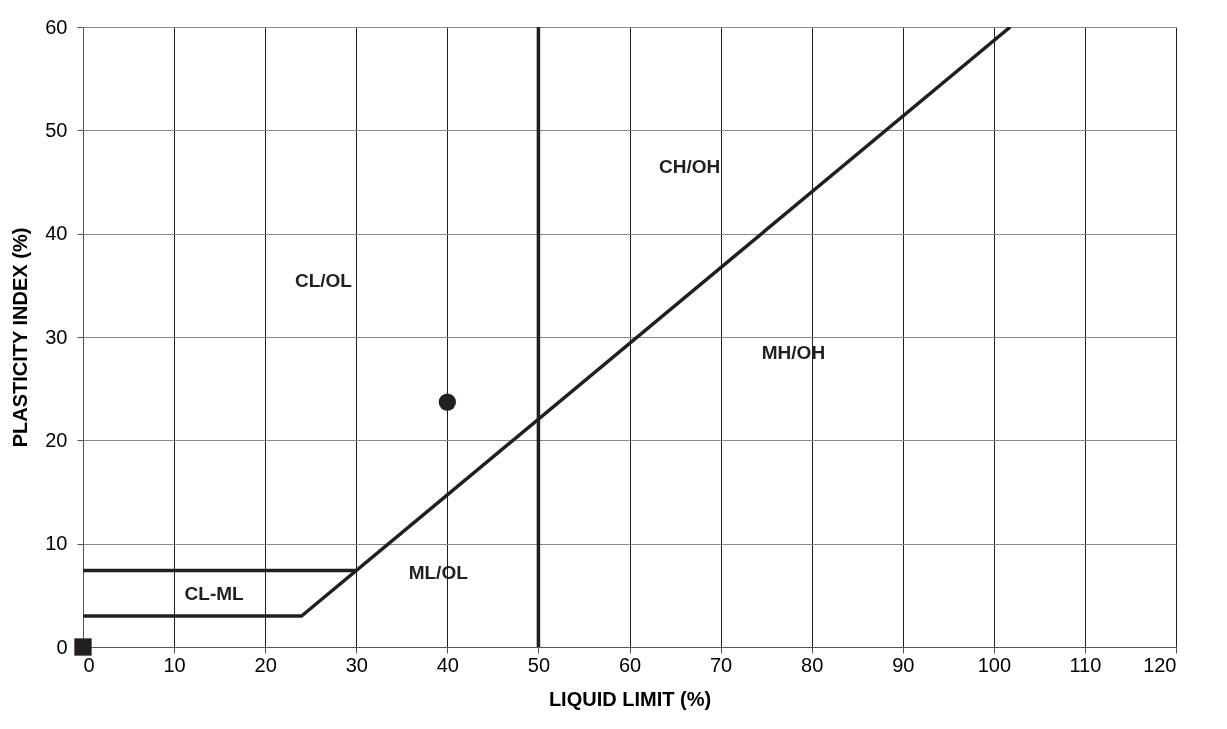  I want to click on x-tick-label: 110, so click(1085, 664).